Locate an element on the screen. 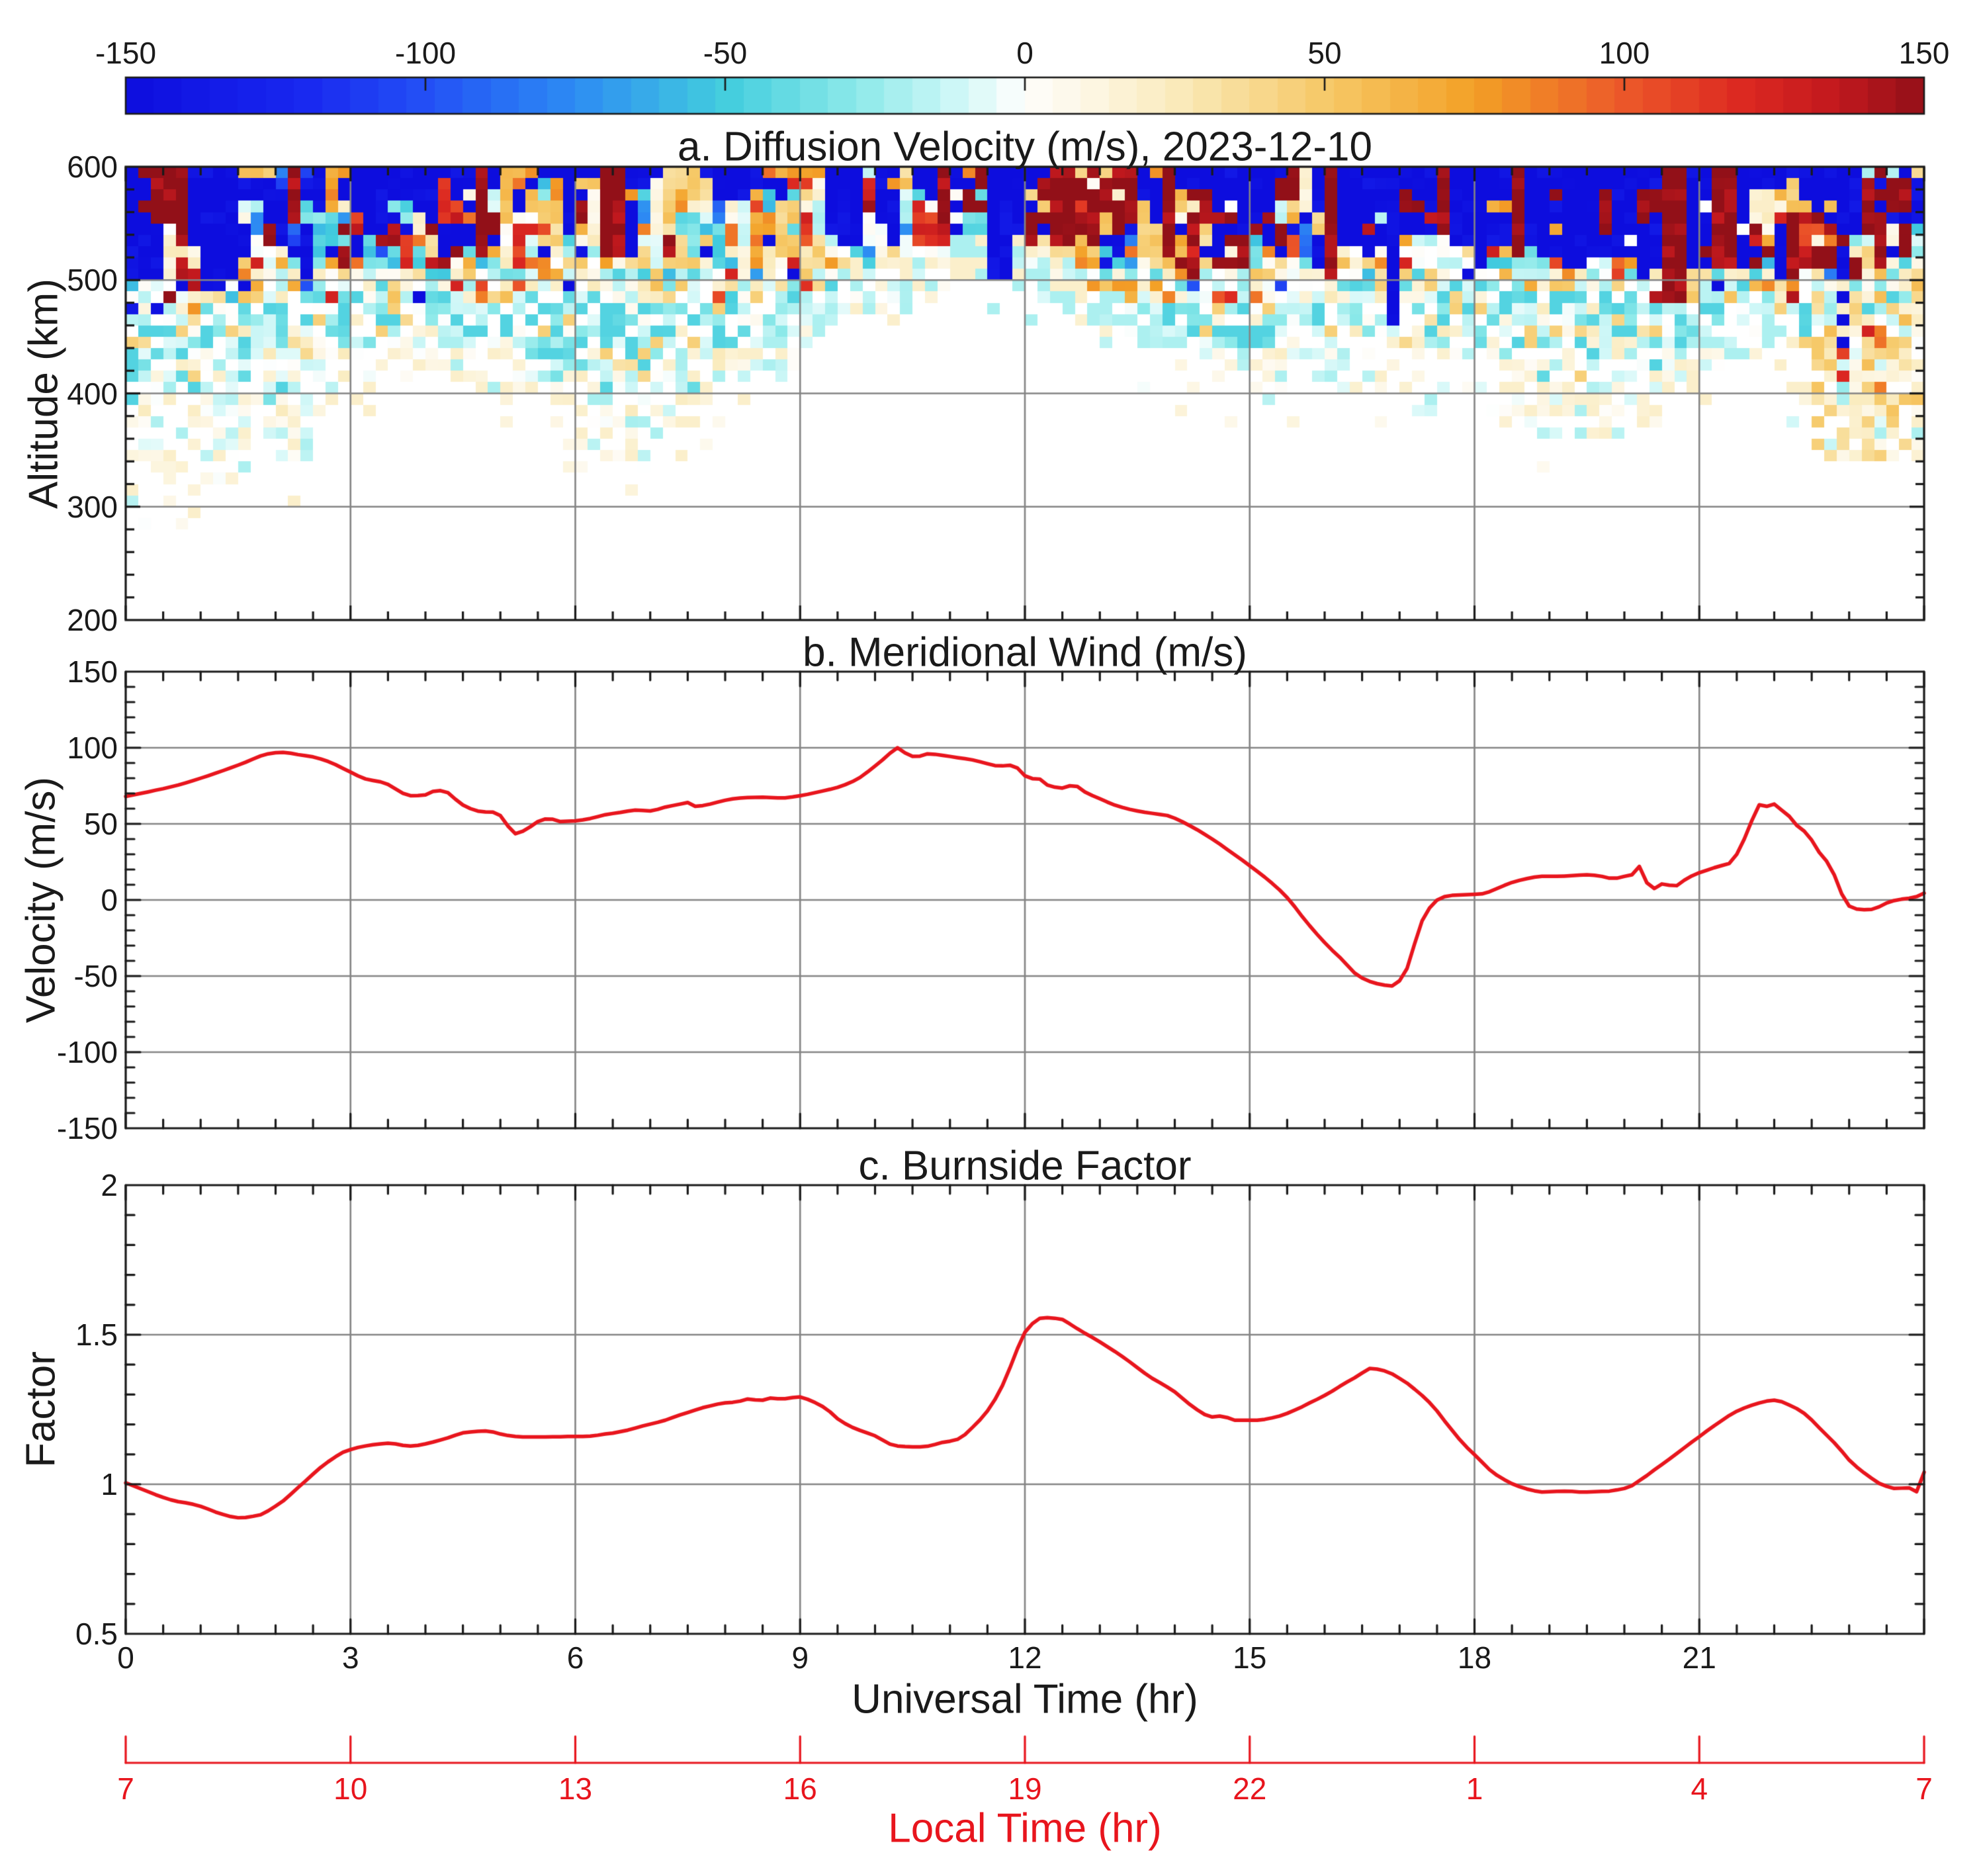 This screenshot has height=1876, width=1981. panel-c-ytick-label: 0.5 is located at coordinates (96, 1634).